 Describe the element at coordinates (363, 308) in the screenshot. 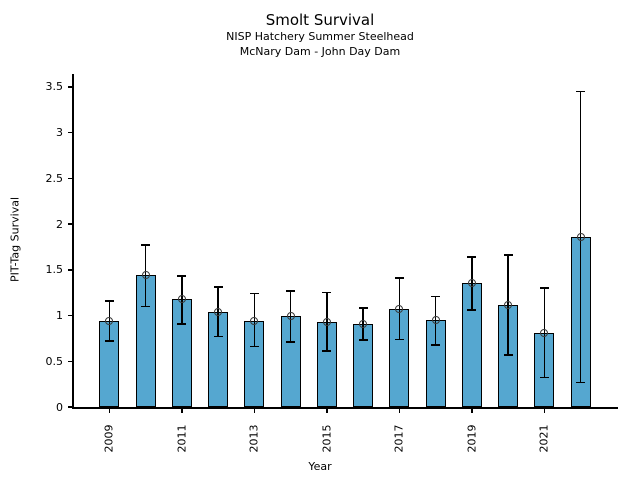

I see `error-cap-high-2016` at that location.